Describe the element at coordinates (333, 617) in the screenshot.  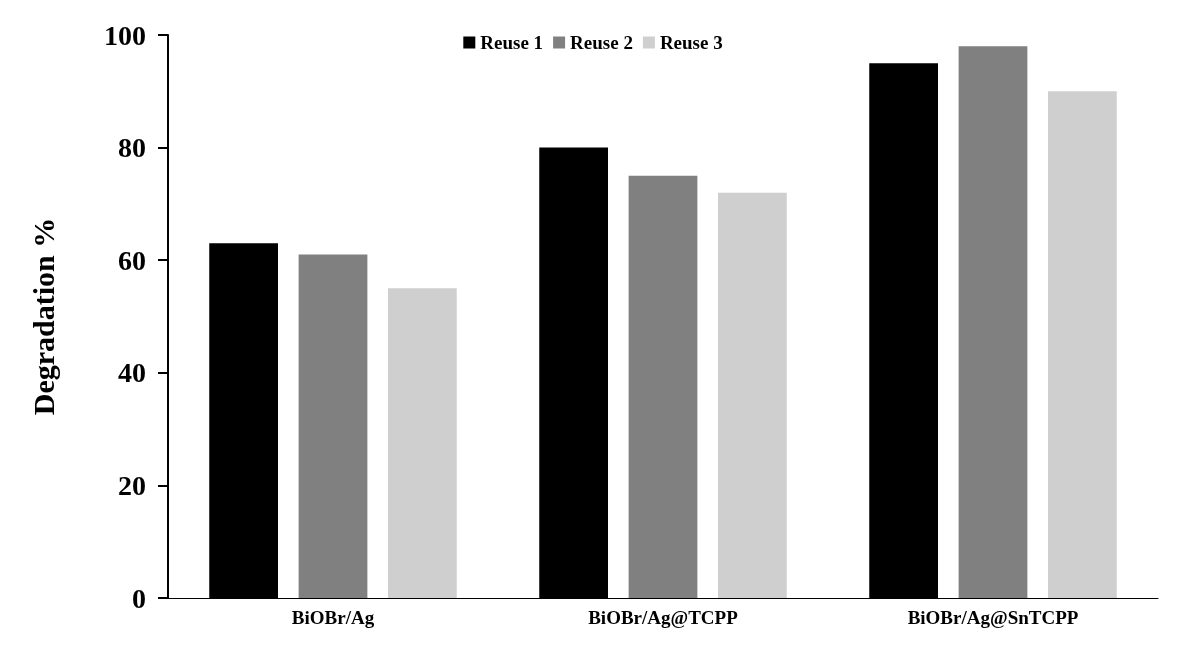
I see `x-tick-label: BiOBr/Ag` at that location.